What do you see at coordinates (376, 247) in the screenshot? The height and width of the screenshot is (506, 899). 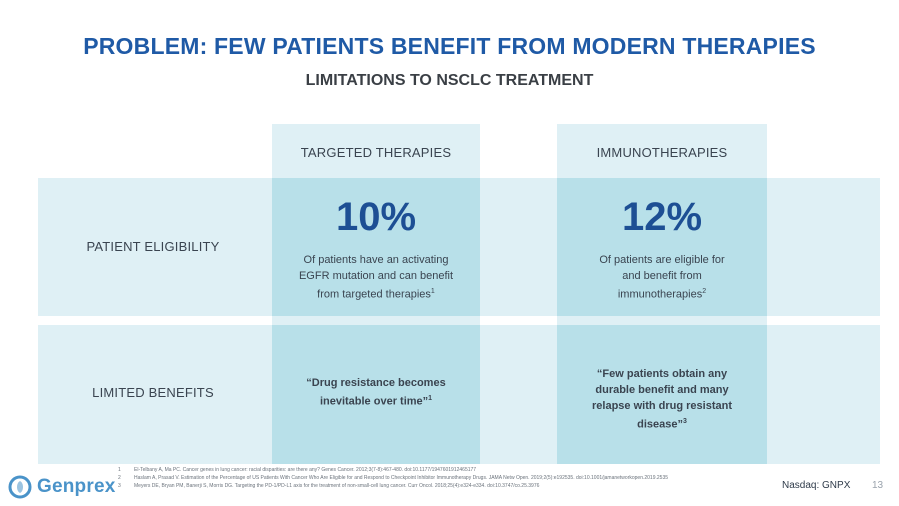 I see `cell-eligibility-targeted` at bounding box center [376, 247].